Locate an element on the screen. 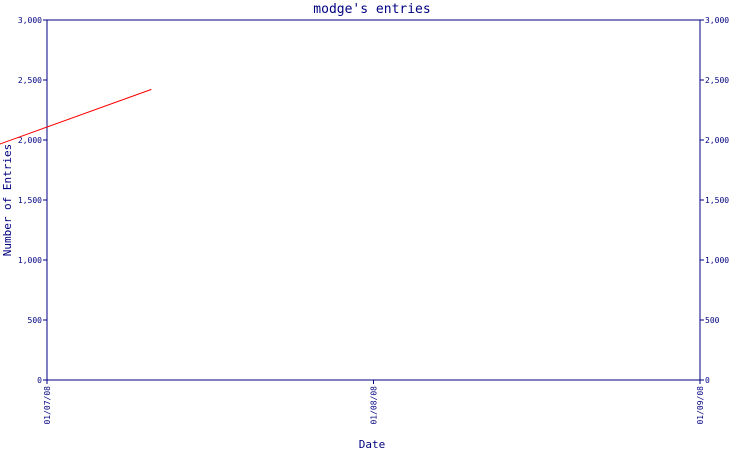 The height and width of the screenshot is (450, 750). y-tick-label-left: 1,000 is located at coordinates (30, 260).